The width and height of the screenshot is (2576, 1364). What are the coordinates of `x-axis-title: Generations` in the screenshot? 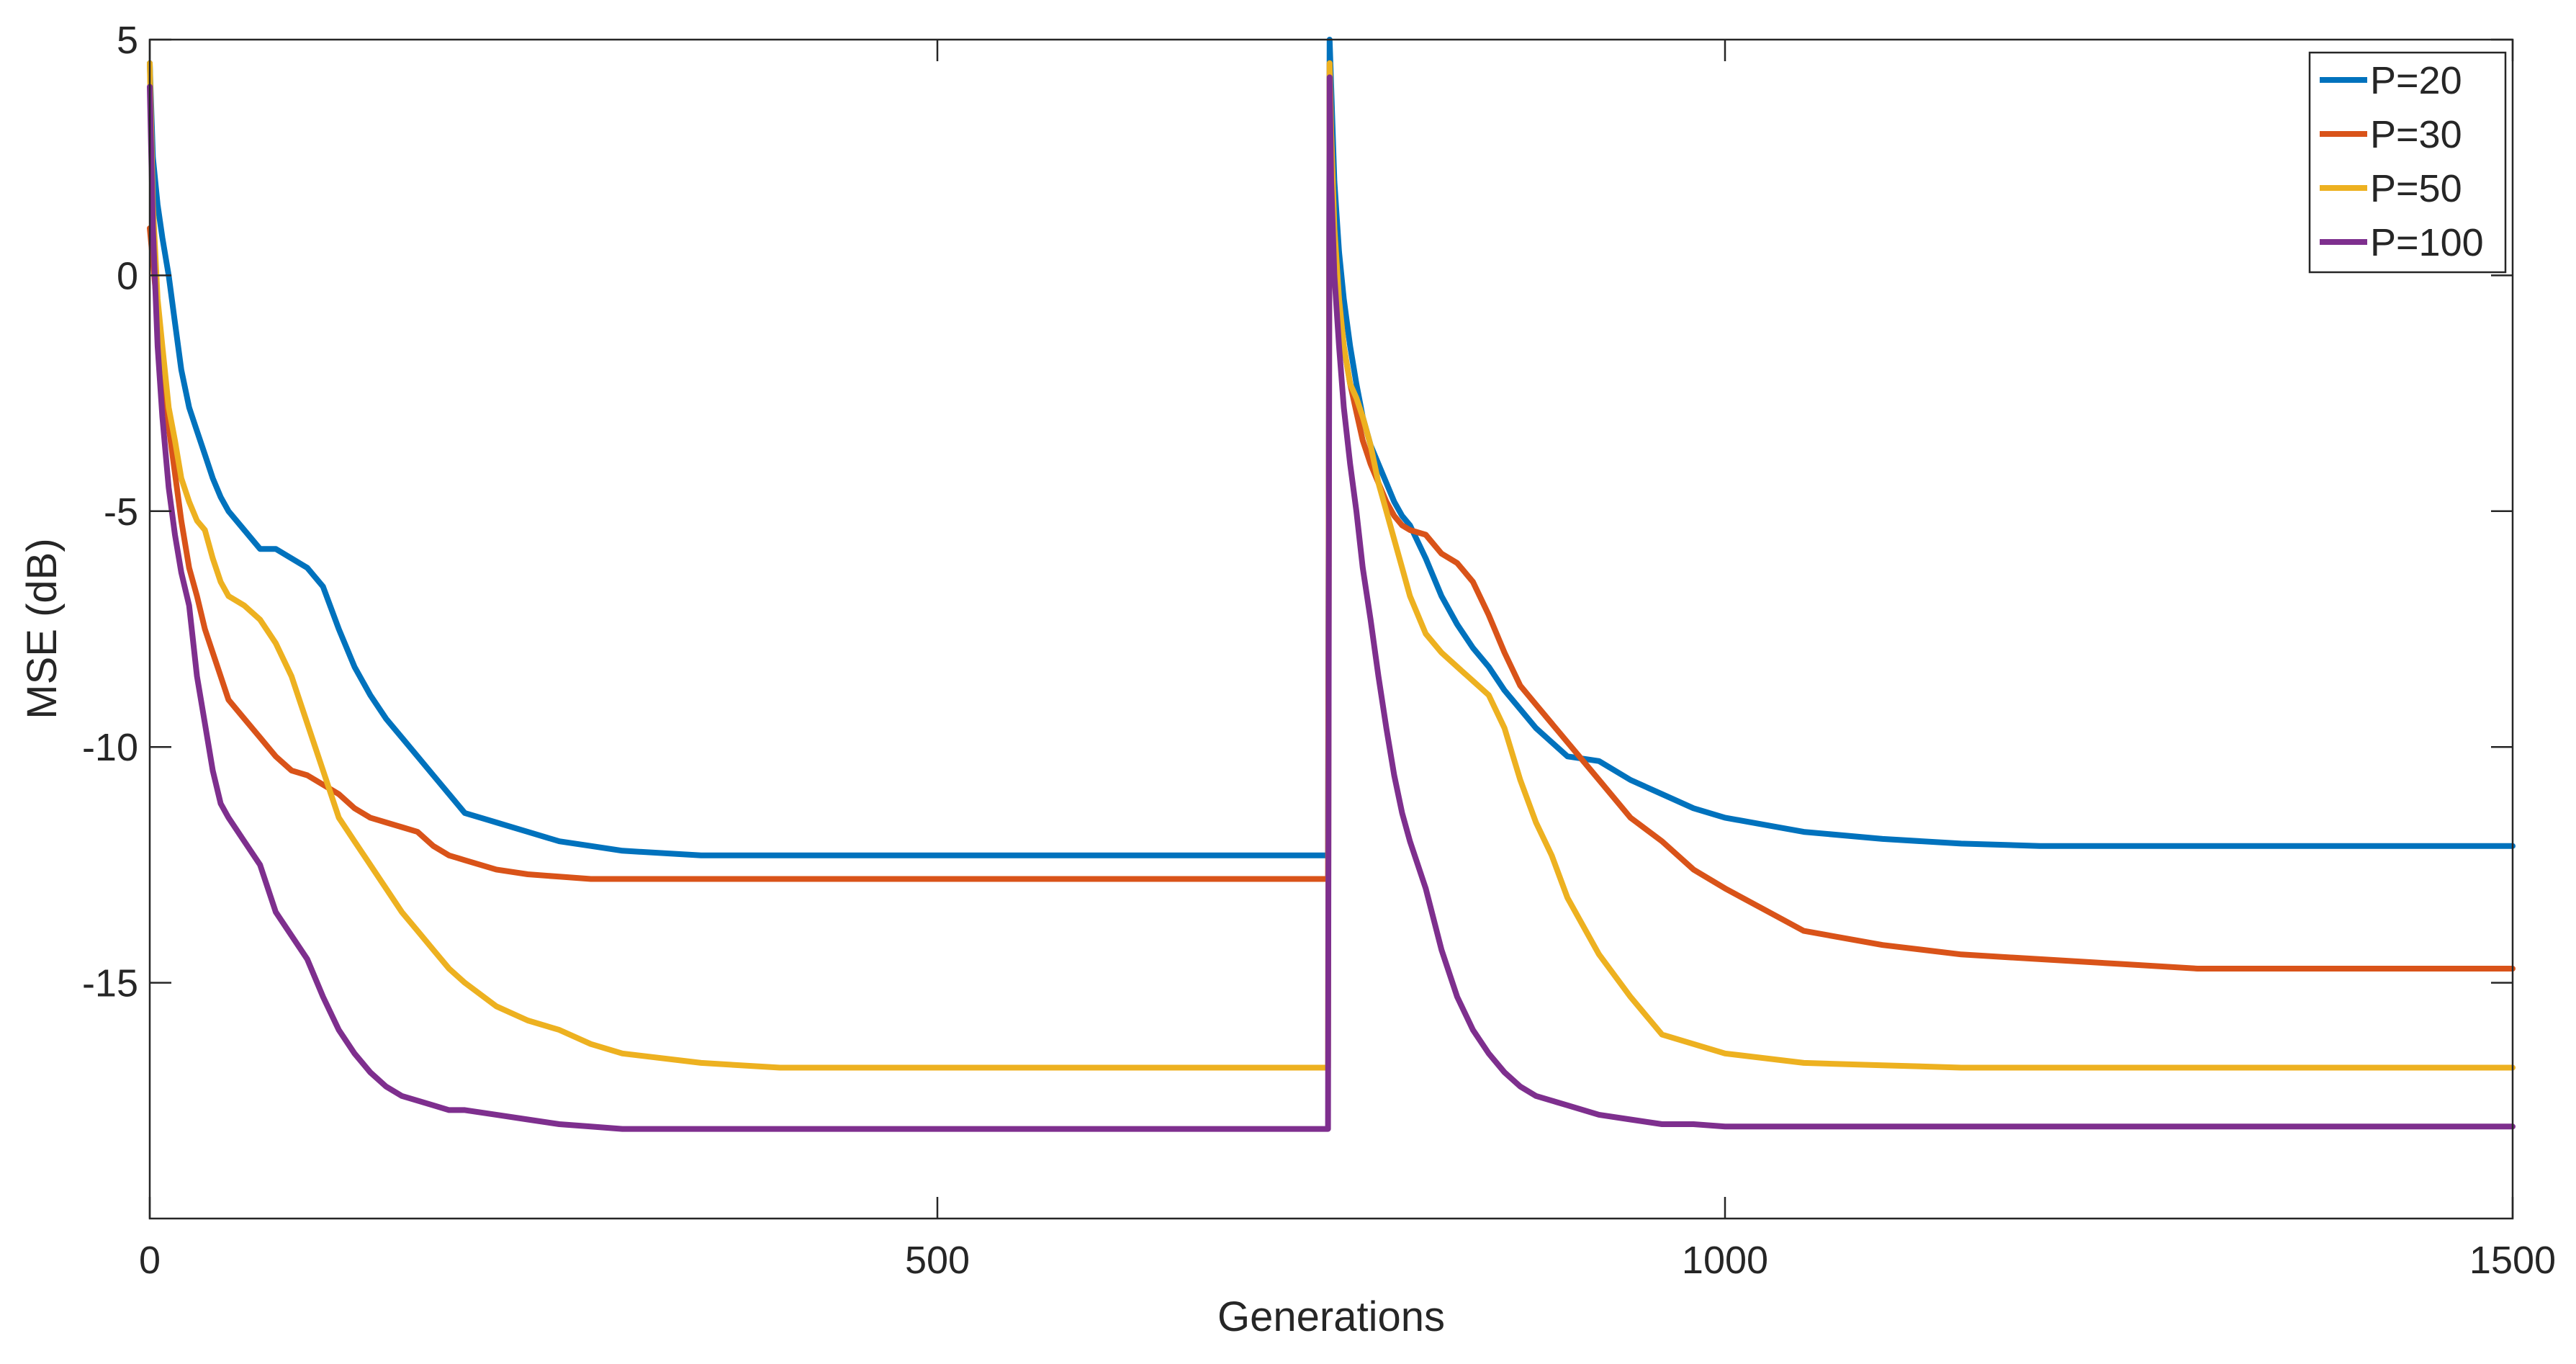 It's located at (1331, 1316).